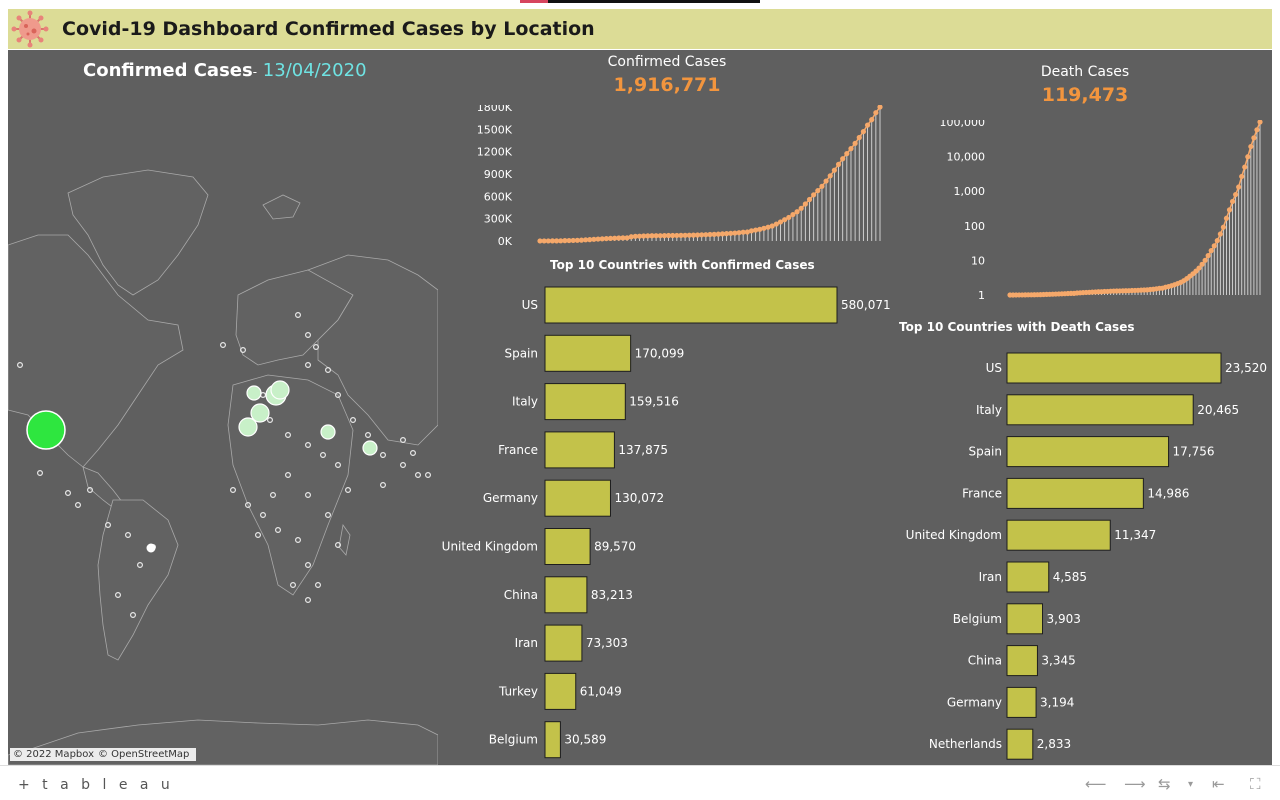 This screenshot has width=1280, height=800. I want to click on confirmed-cases-trend-chart: 1800K 1500K 1200K 900K 600K 300K 0K, so click(668, 177).